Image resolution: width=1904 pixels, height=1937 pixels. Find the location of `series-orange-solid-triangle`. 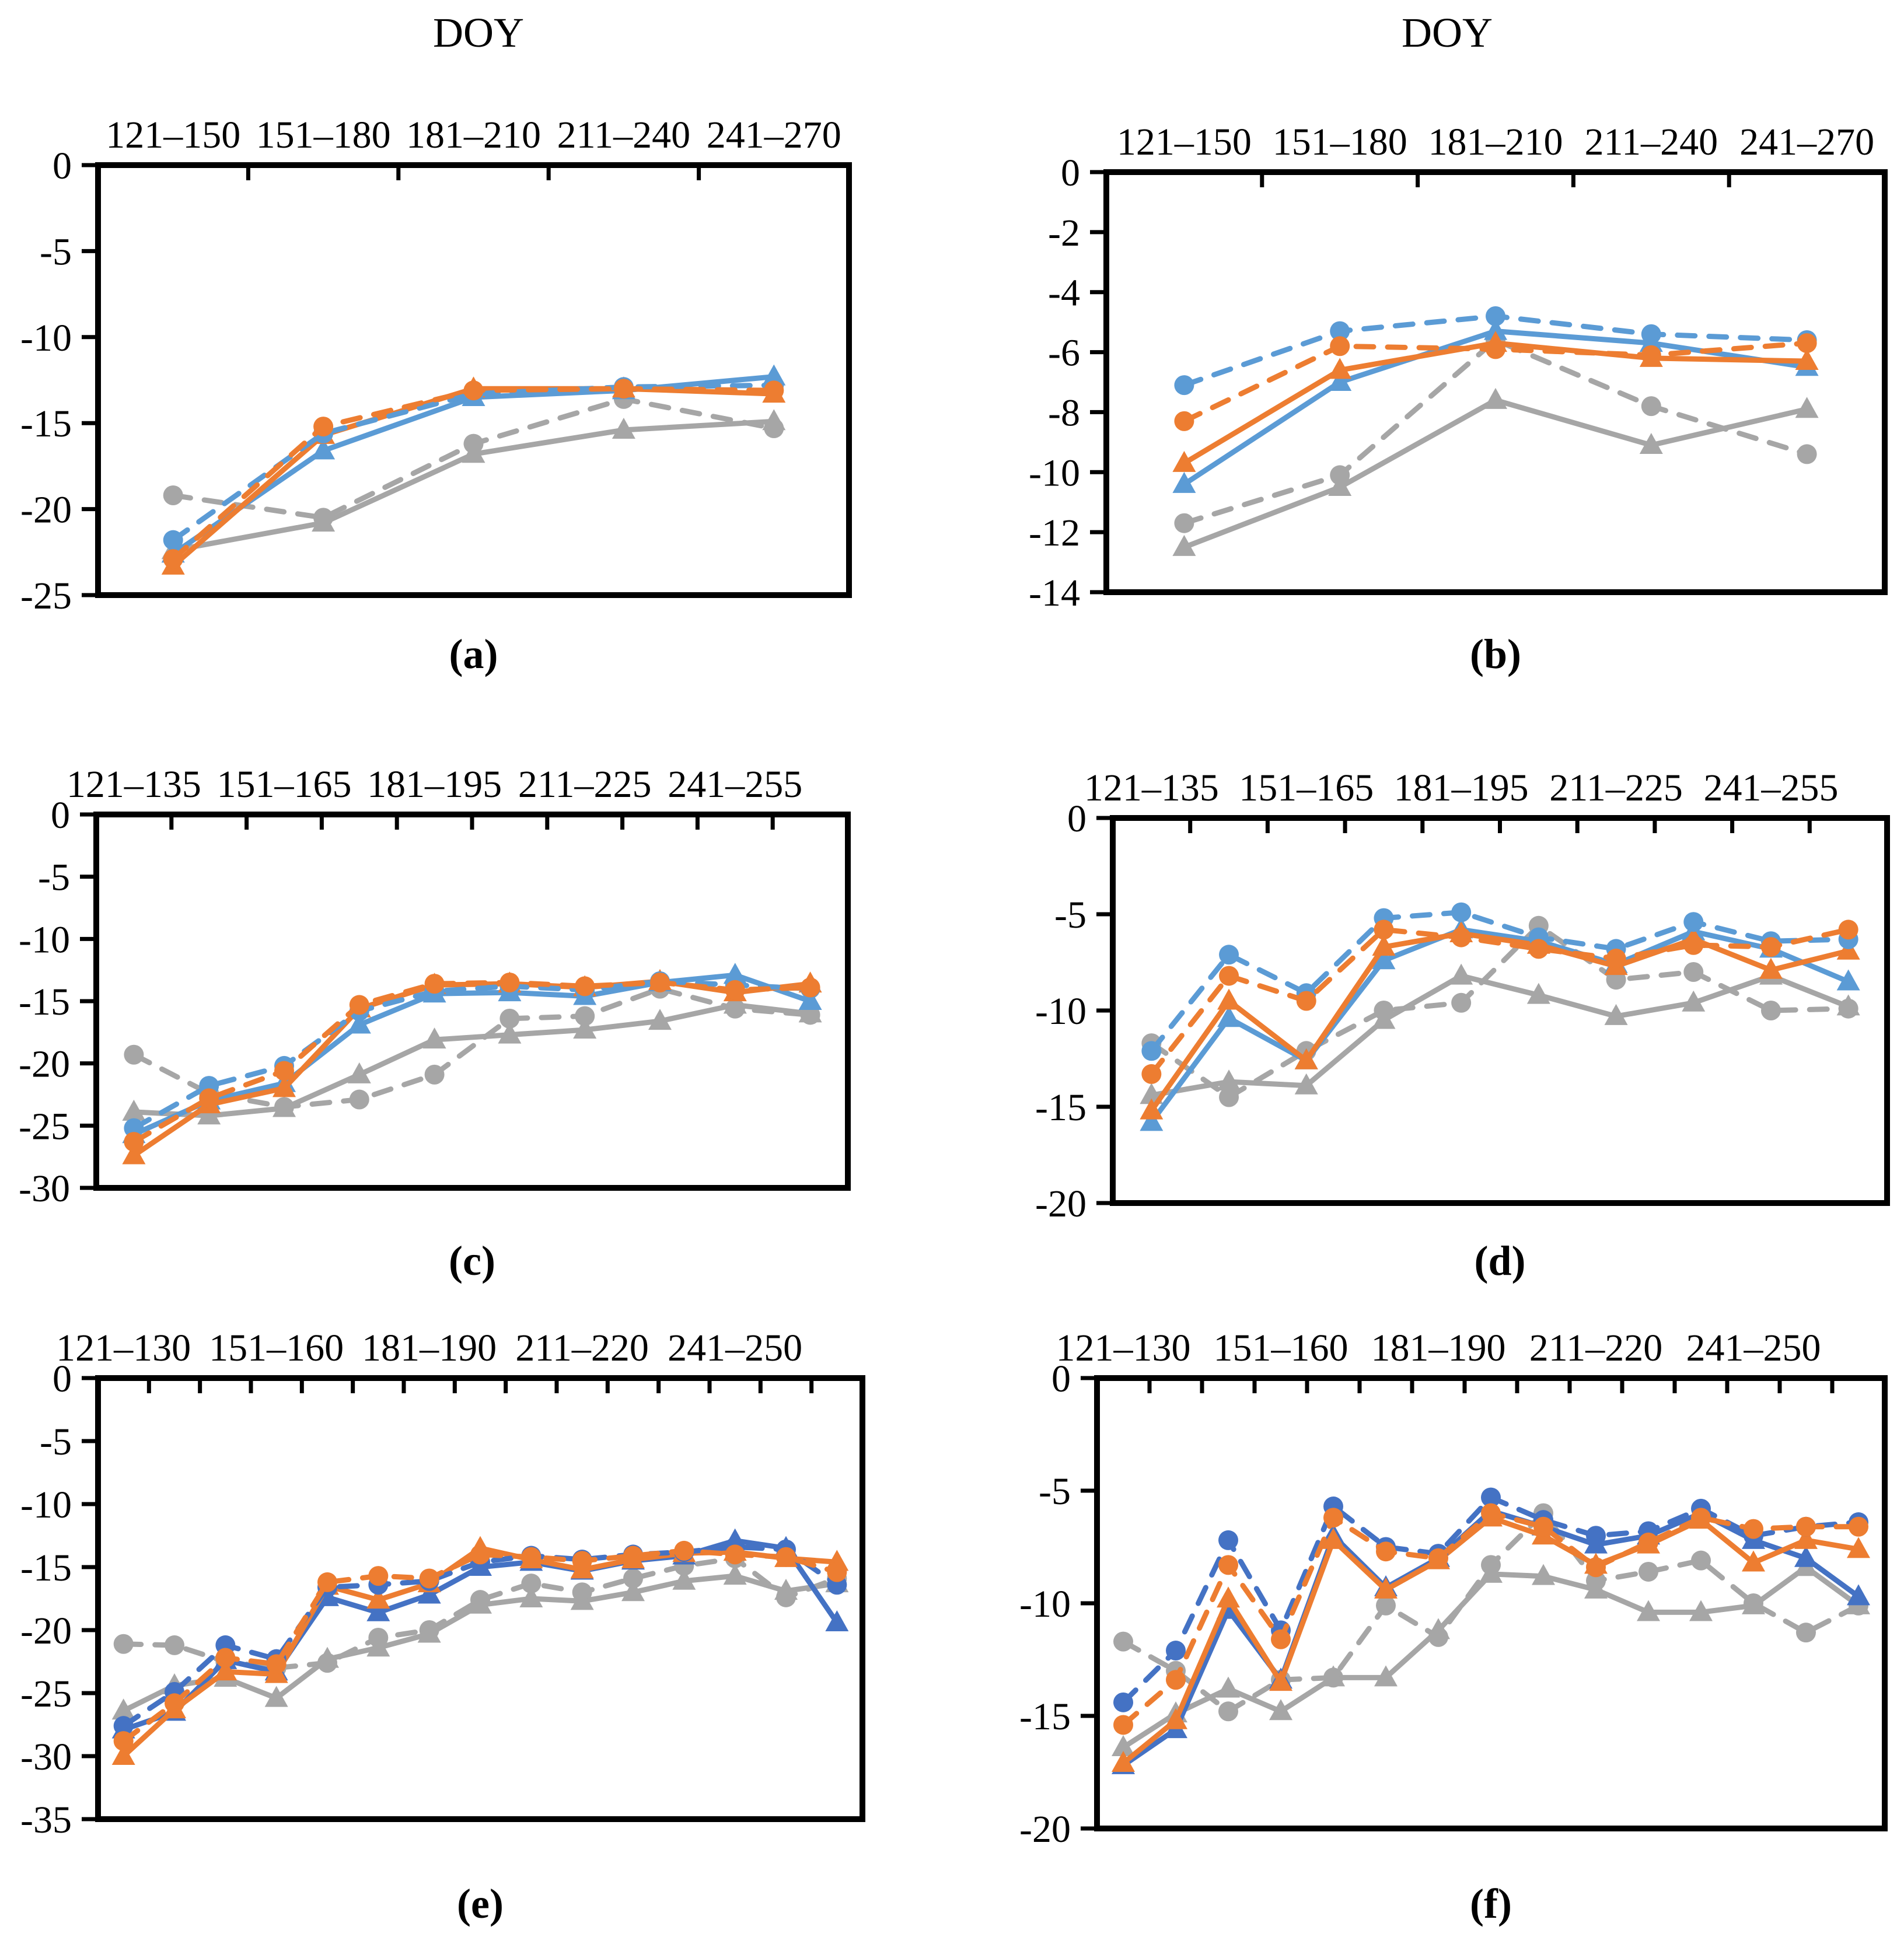

series-orange-solid-triangle is located at coordinates (472, 1066).